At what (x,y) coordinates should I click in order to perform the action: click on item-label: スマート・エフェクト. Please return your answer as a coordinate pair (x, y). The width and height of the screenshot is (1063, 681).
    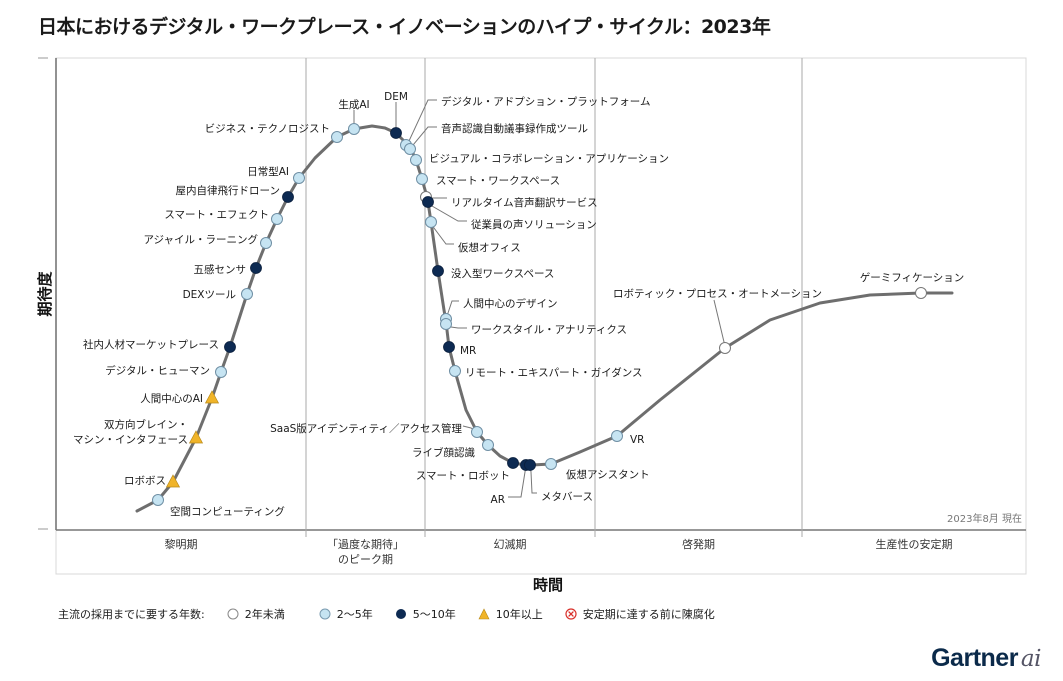
    Looking at the image, I should click on (216, 215).